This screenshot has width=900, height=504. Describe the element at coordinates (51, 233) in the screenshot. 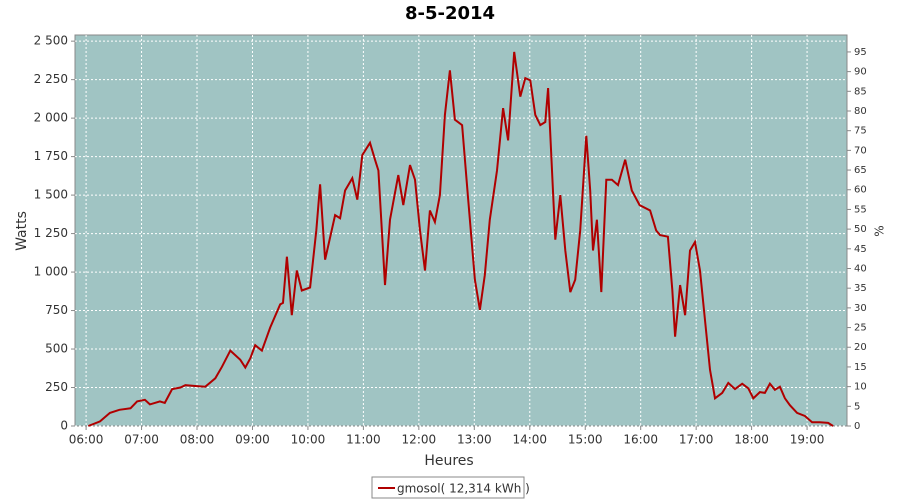

I see `y-tick-label: 1 250` at that location.